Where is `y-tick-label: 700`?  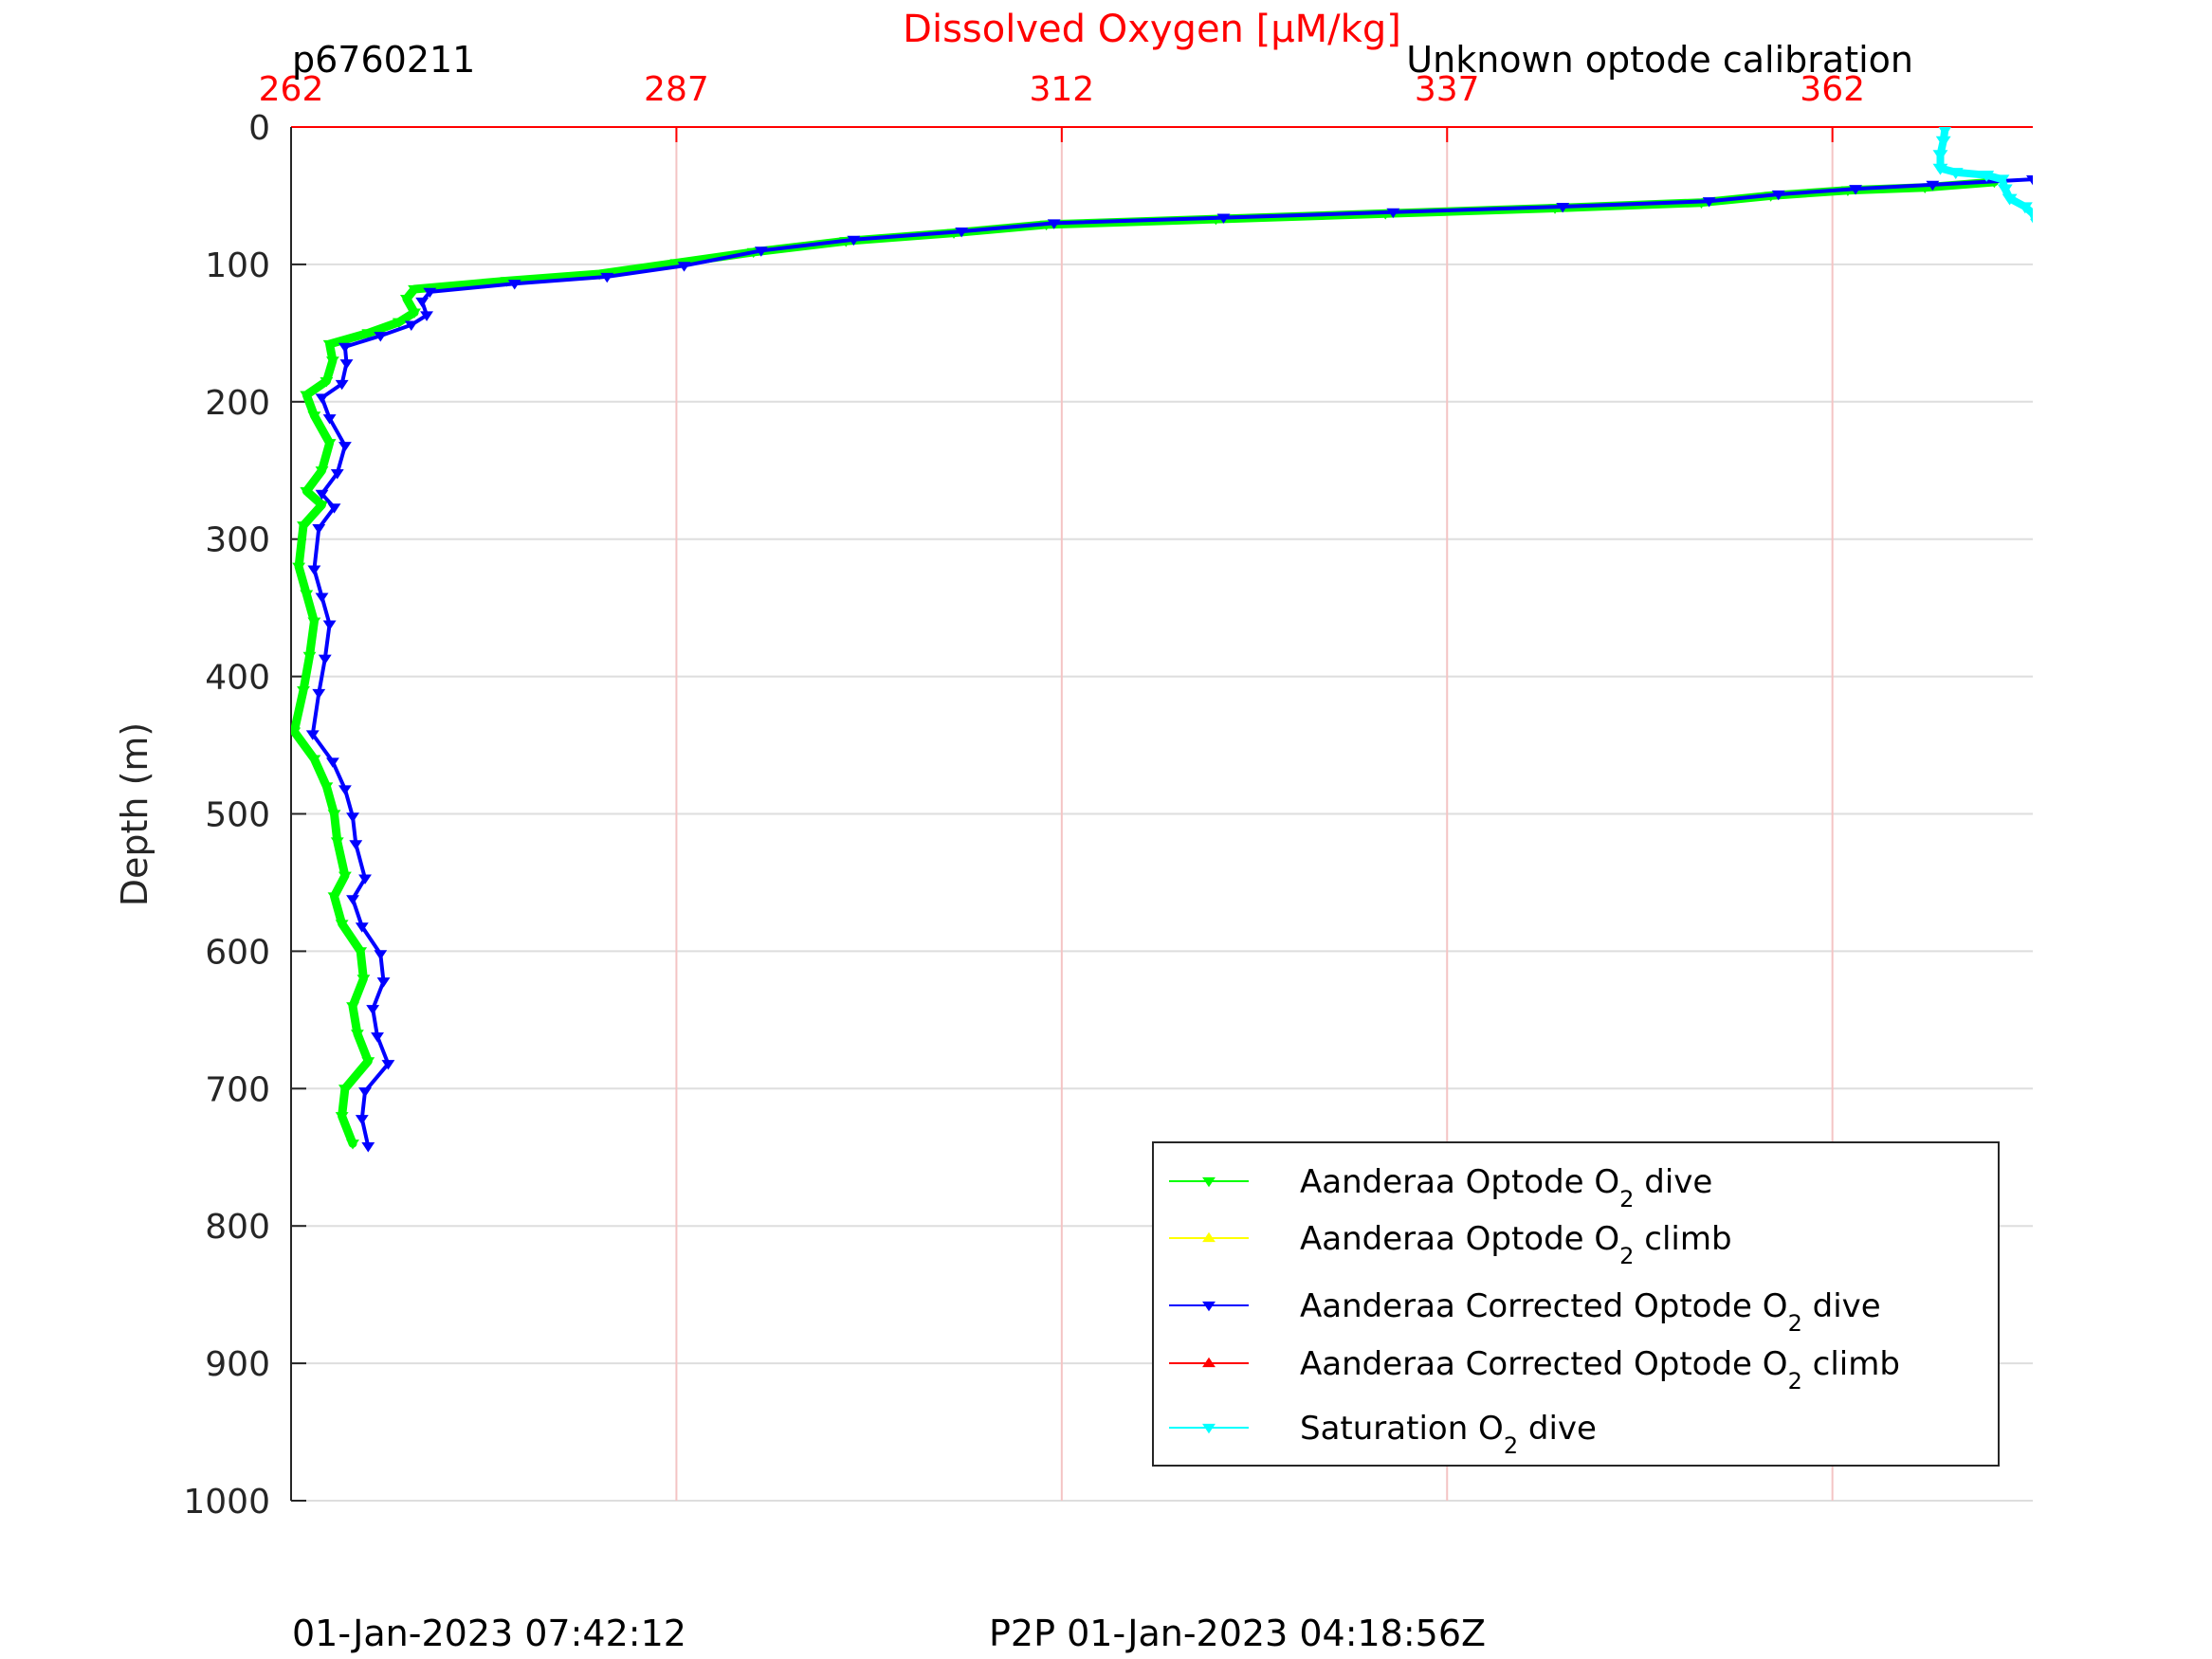 y-tick-label: 700 is located at coordinates (237, 1089).